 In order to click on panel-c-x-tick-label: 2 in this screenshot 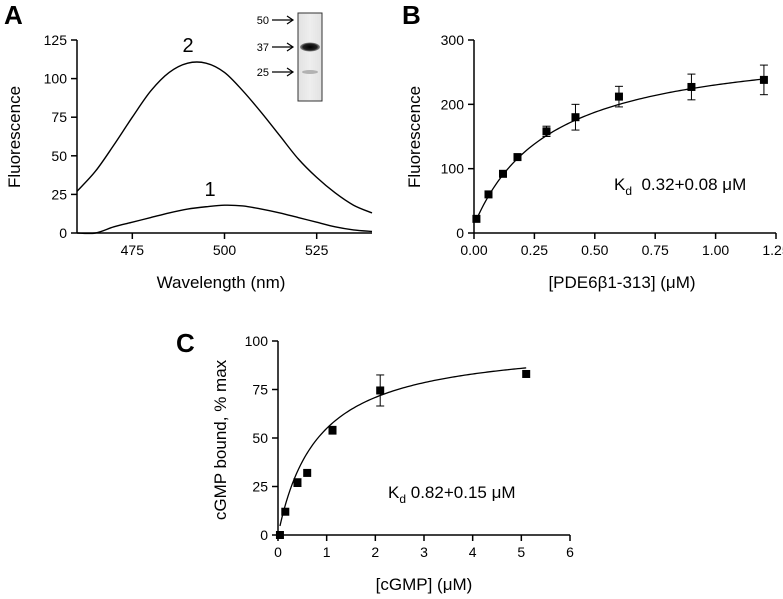, I will do `click(375, 552)`.